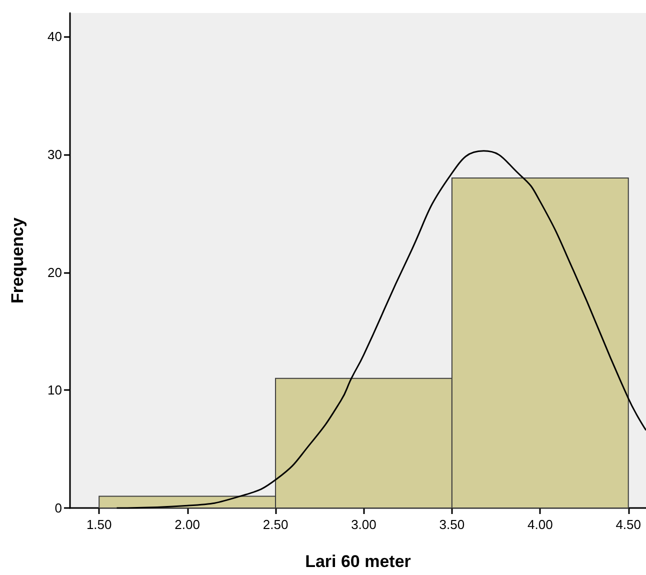 The width and height of the screenshot is (646, 575). Describe the element at coordinates (358, 561) in the screenshot. I see `x-axis-title: Lari 60 meter` at that location.